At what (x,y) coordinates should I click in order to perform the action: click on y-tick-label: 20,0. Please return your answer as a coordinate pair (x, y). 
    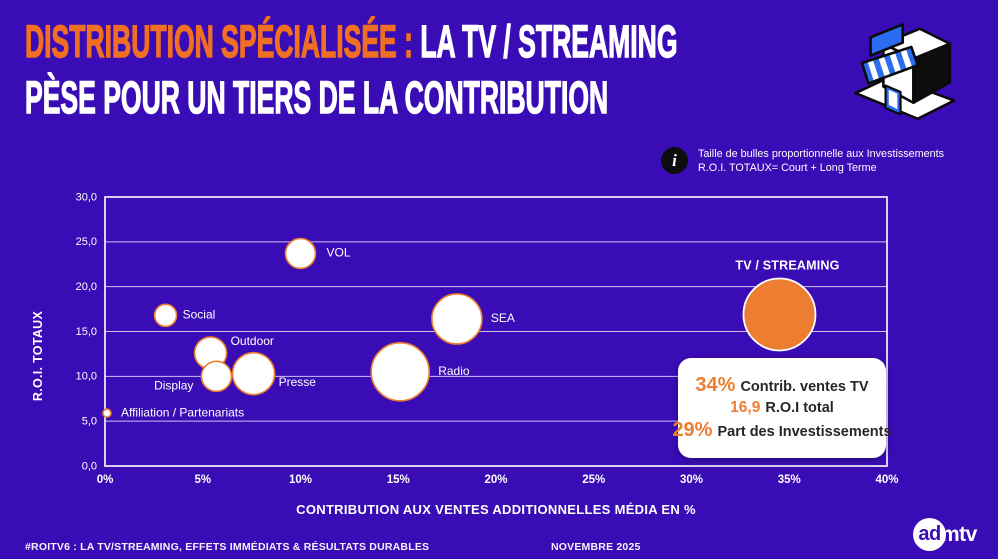
    Looking at the image, I should click on (86, 287).